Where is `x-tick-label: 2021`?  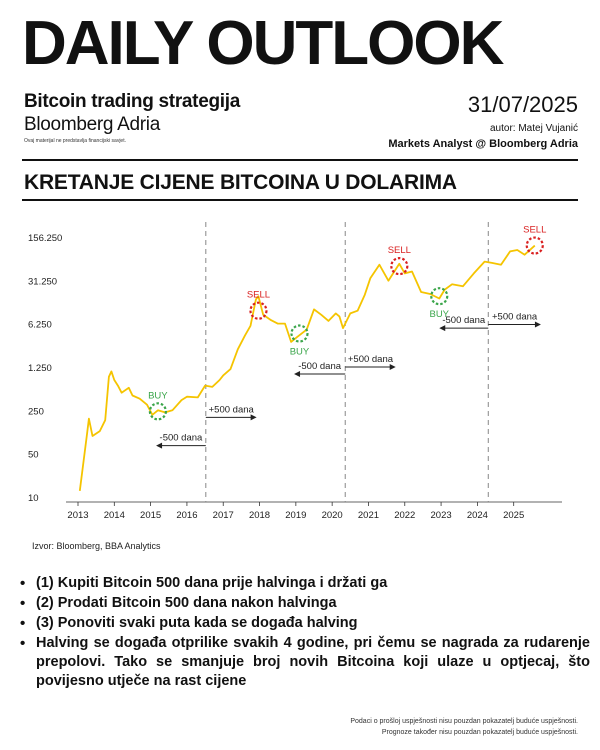
x-tick-label: 2021 is located at coordinates (368, 515).